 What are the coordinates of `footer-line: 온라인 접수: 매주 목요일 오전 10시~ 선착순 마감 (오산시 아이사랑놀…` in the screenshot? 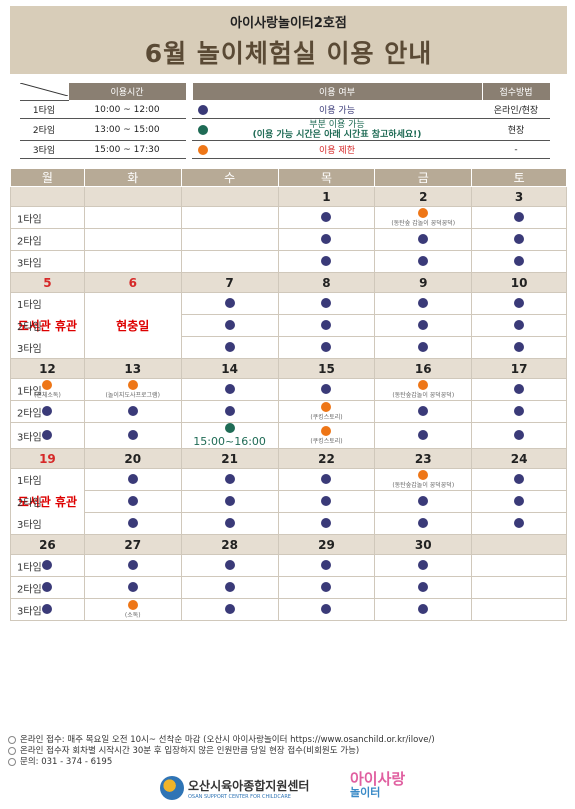 It's located at (221, 740).